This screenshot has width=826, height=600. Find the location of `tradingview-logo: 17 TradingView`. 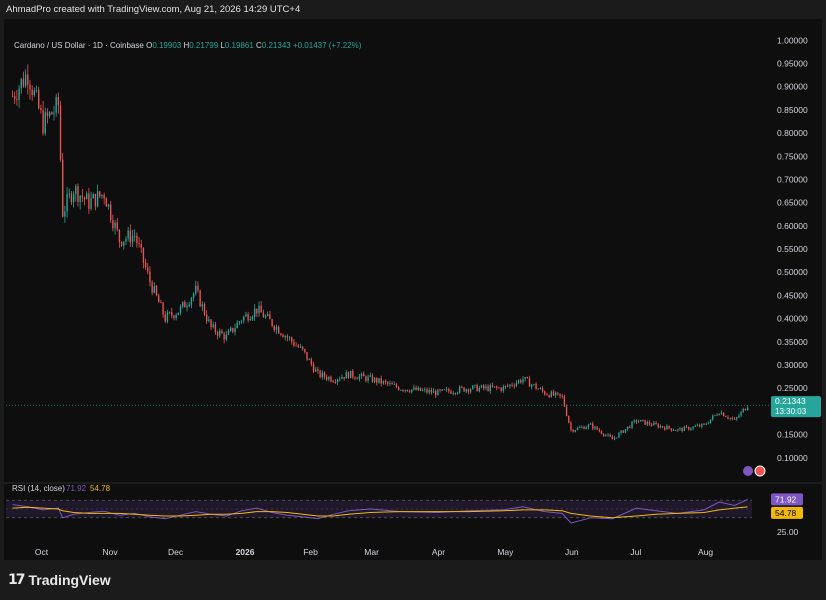

tradingview-logo: 17 TradingView is located at coordinates (59, 580).